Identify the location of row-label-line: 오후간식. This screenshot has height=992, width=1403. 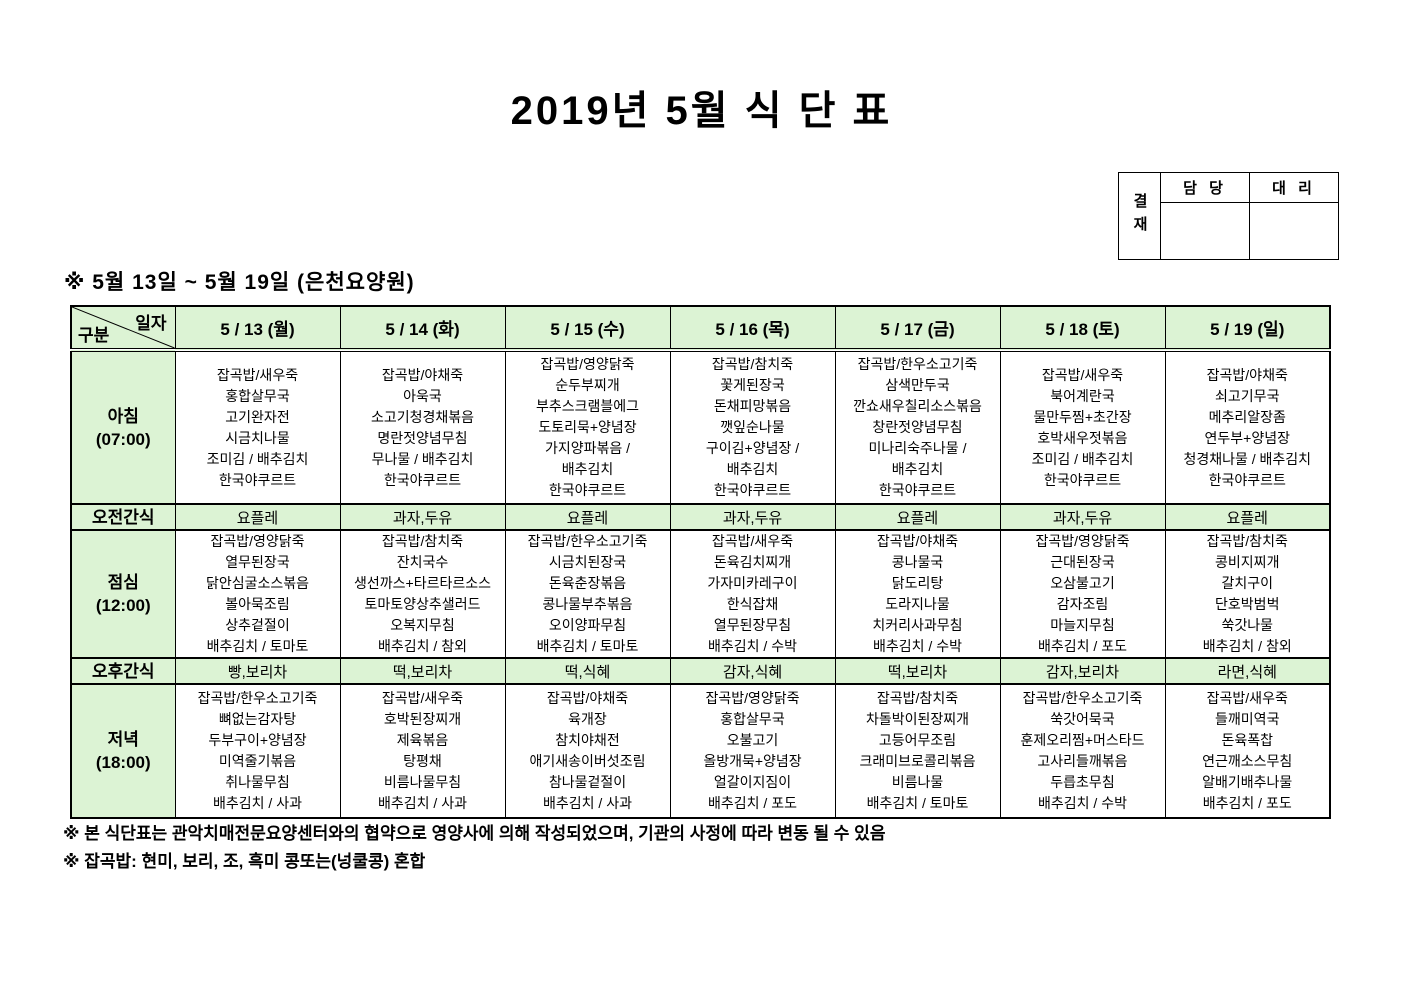
(123, 671).